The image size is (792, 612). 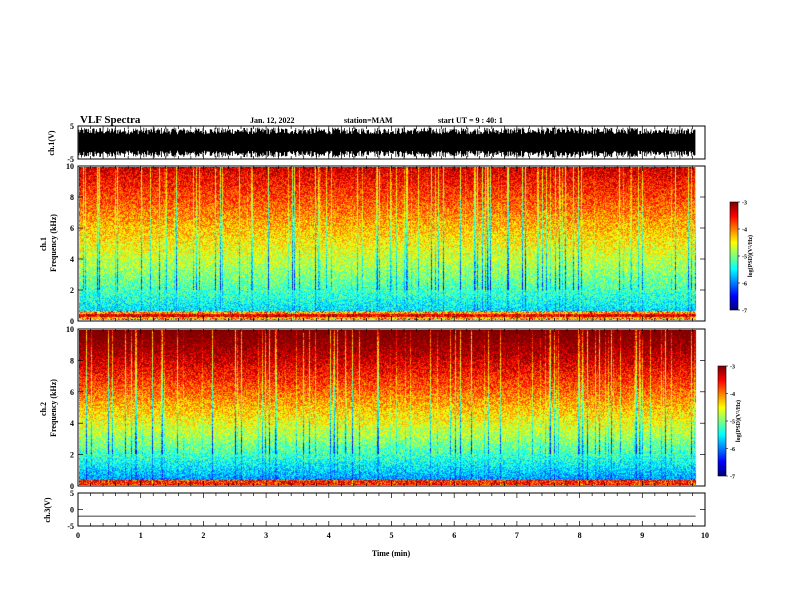 I want to click on header-start-ut: start UT = 9 : 40: 1, so click(x=470, y=120).